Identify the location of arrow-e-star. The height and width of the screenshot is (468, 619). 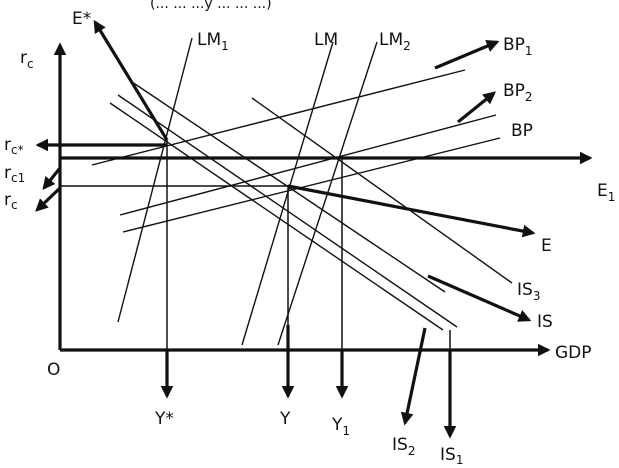
(131, 80).